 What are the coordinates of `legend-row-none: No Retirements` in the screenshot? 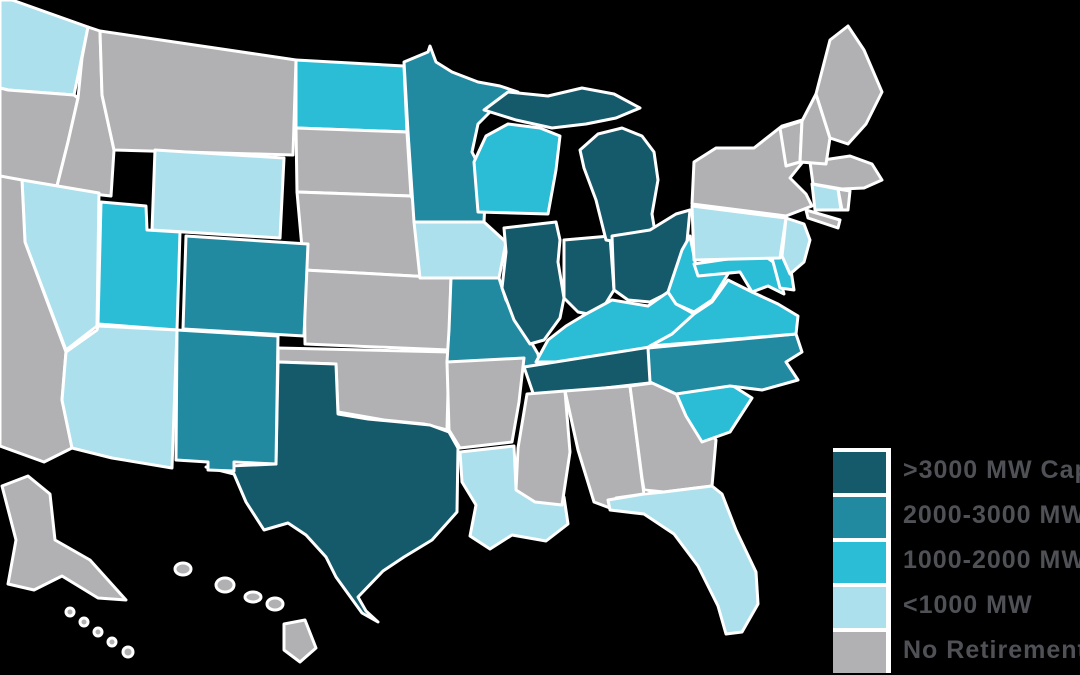 It's located at (956, 650).